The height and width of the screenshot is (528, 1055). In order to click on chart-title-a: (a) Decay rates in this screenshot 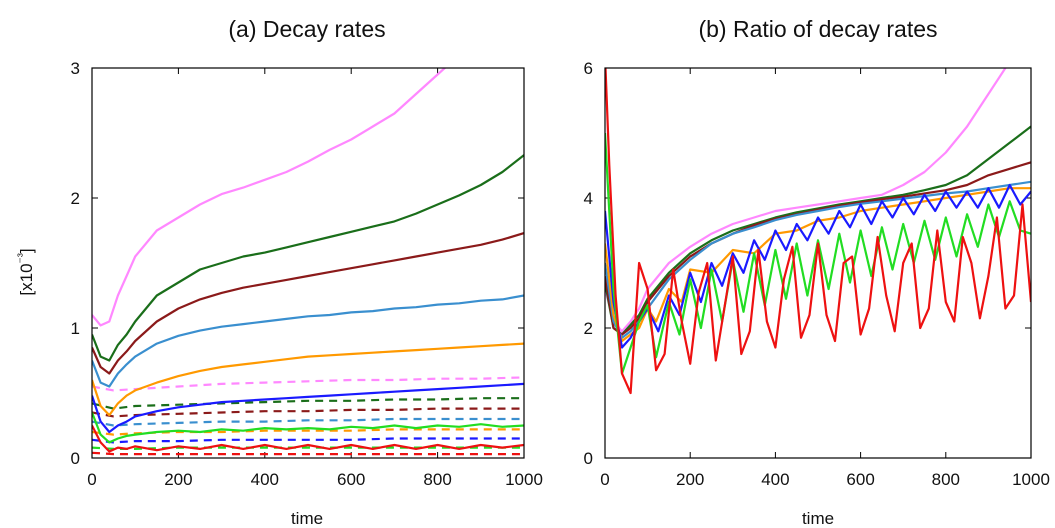, I will do `click(306, 29)`.